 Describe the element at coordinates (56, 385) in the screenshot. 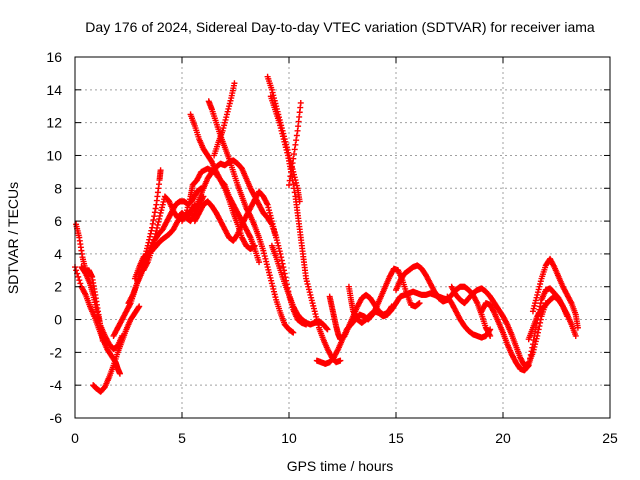

I see `y-tick-label: -4` at that location.